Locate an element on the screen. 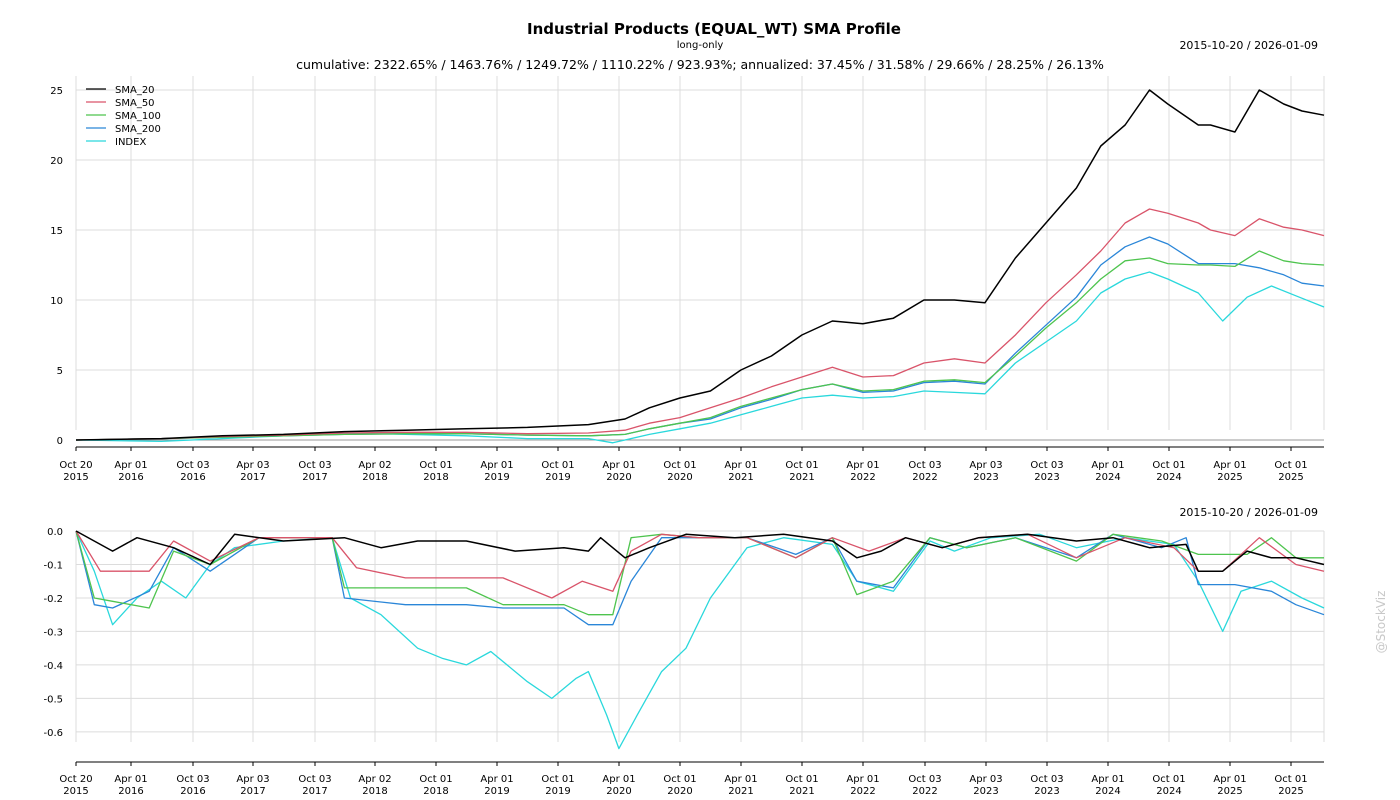 The height and width of the screenshot is (800, 1400). y-tick-label: -0.6 is located at coordinates (53, 733).